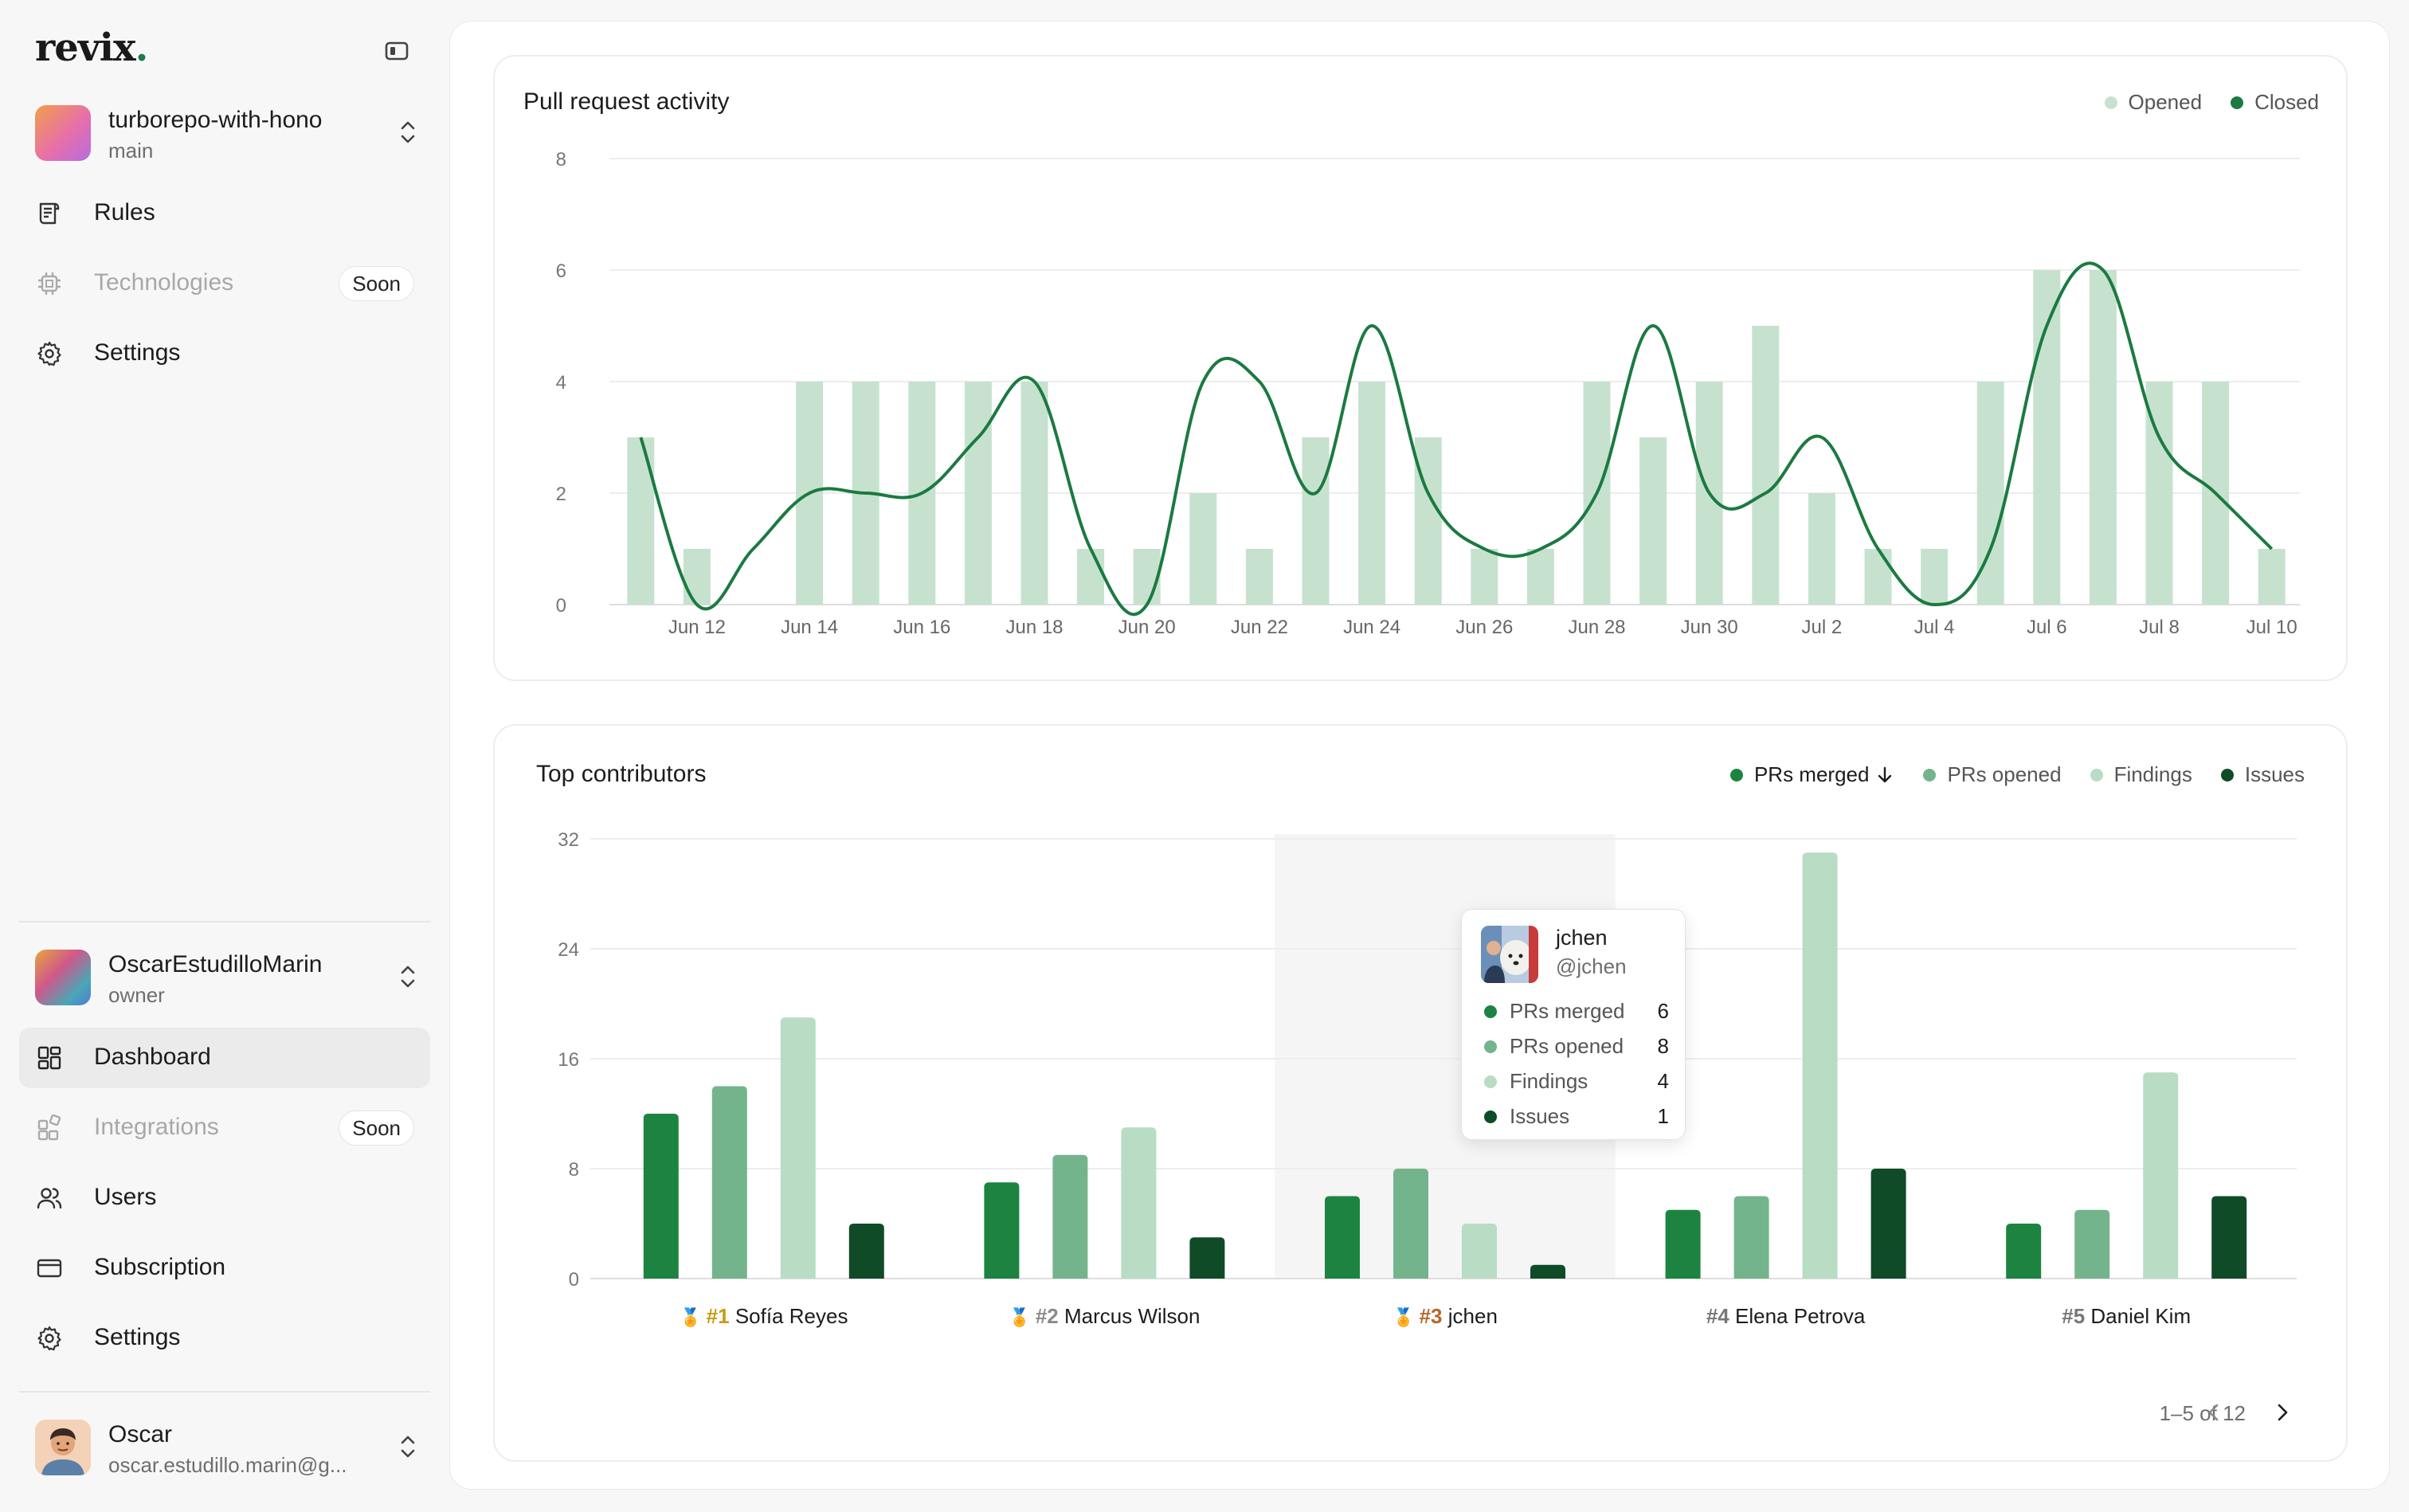 The width and height of the screenshot is (2409, 1512). What do you see at coordinates (49, 1269) in the screenshot?
I see `credit-card-icon` at bounding box center [49, 1269].